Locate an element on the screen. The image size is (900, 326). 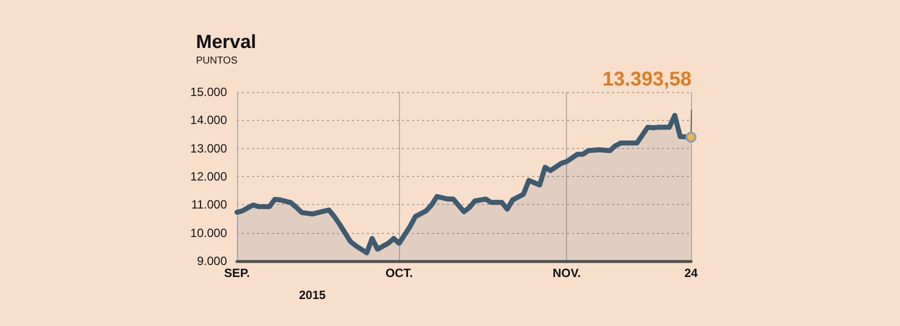
x-axis-title: 2015 is located at coordinates (312, 295).